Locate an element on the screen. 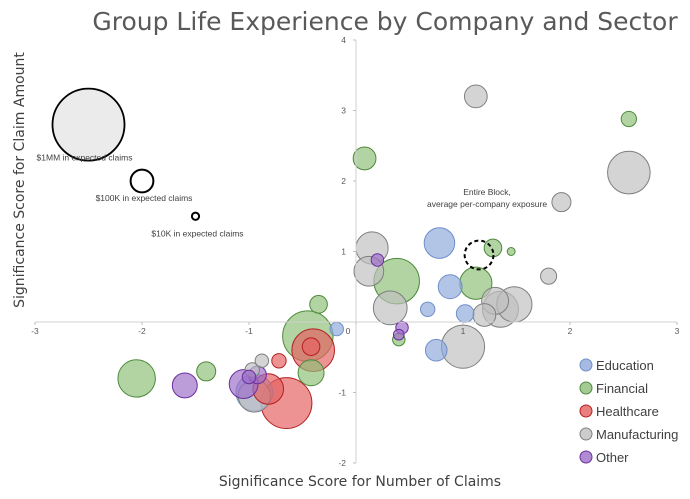 This screenshot has height=499, width=690. legend-marker-manufacturing is located at coordinates (586, 434).